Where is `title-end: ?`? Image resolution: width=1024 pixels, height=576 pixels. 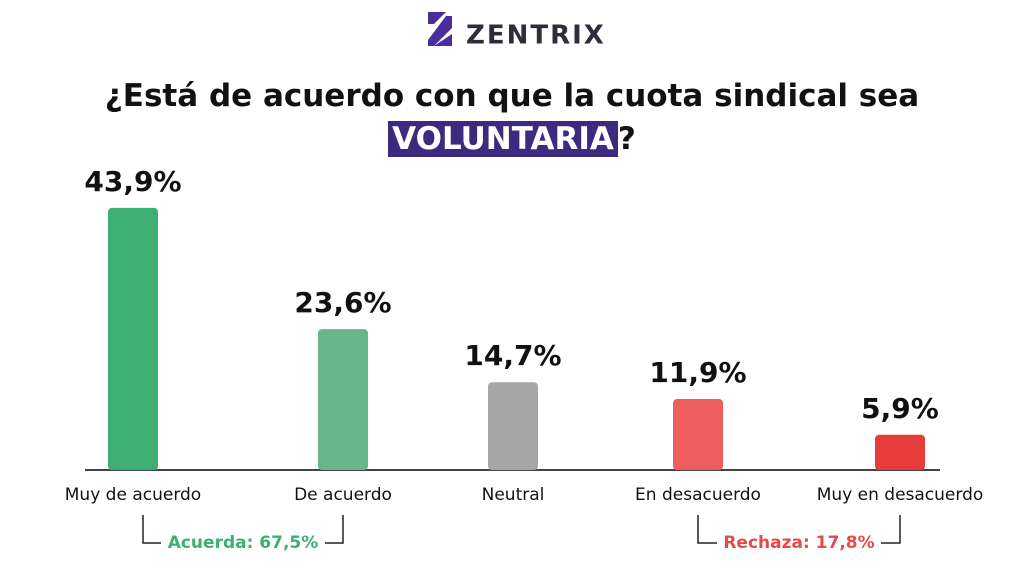
title-end: ? is located at coordinates (626, 139).